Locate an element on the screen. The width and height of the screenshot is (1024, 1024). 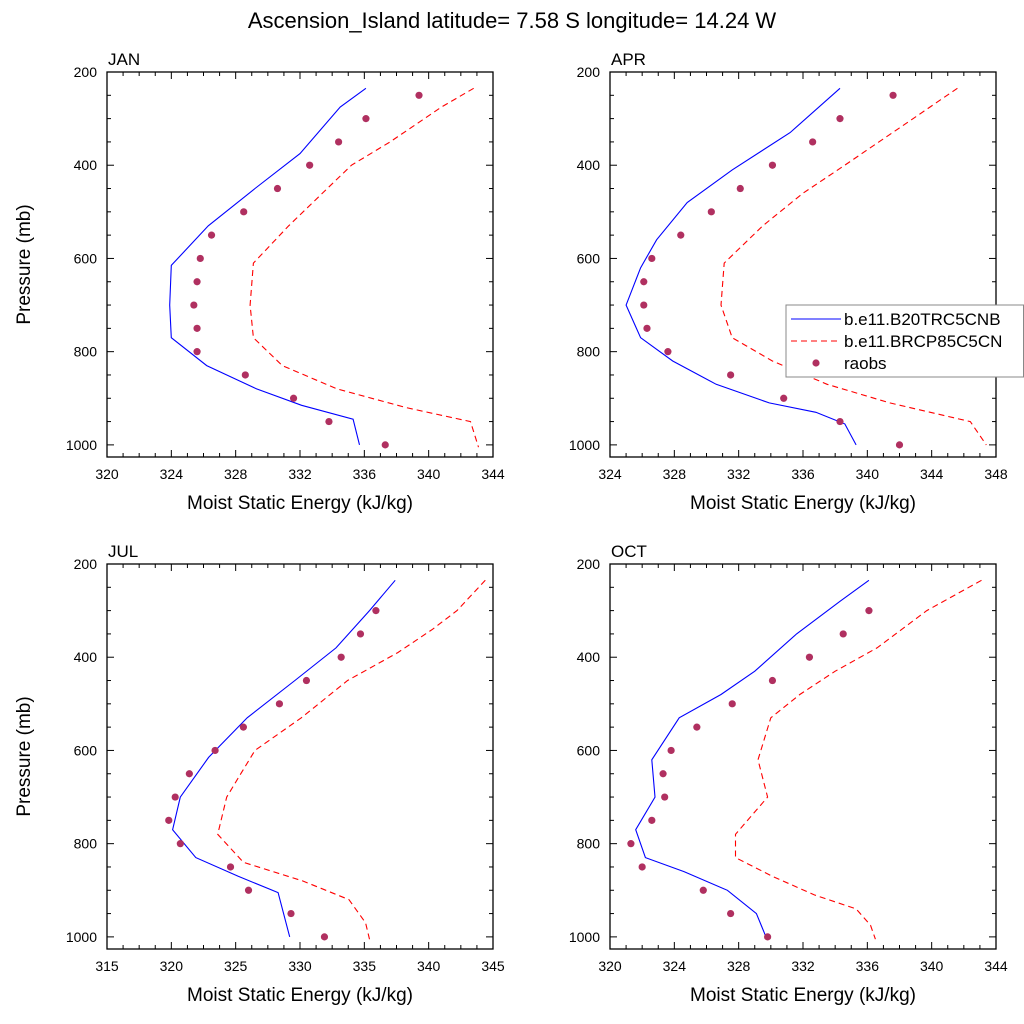
x-tick-label: 320 is located at coordinates (610, 966).